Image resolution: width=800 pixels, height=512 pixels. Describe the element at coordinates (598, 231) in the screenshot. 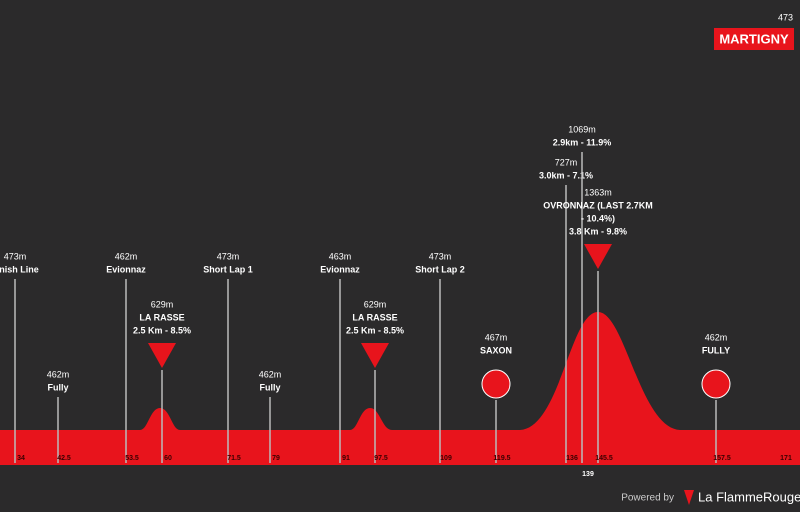

I see `point-label: 3.8 Km - 9.8%` at that location.